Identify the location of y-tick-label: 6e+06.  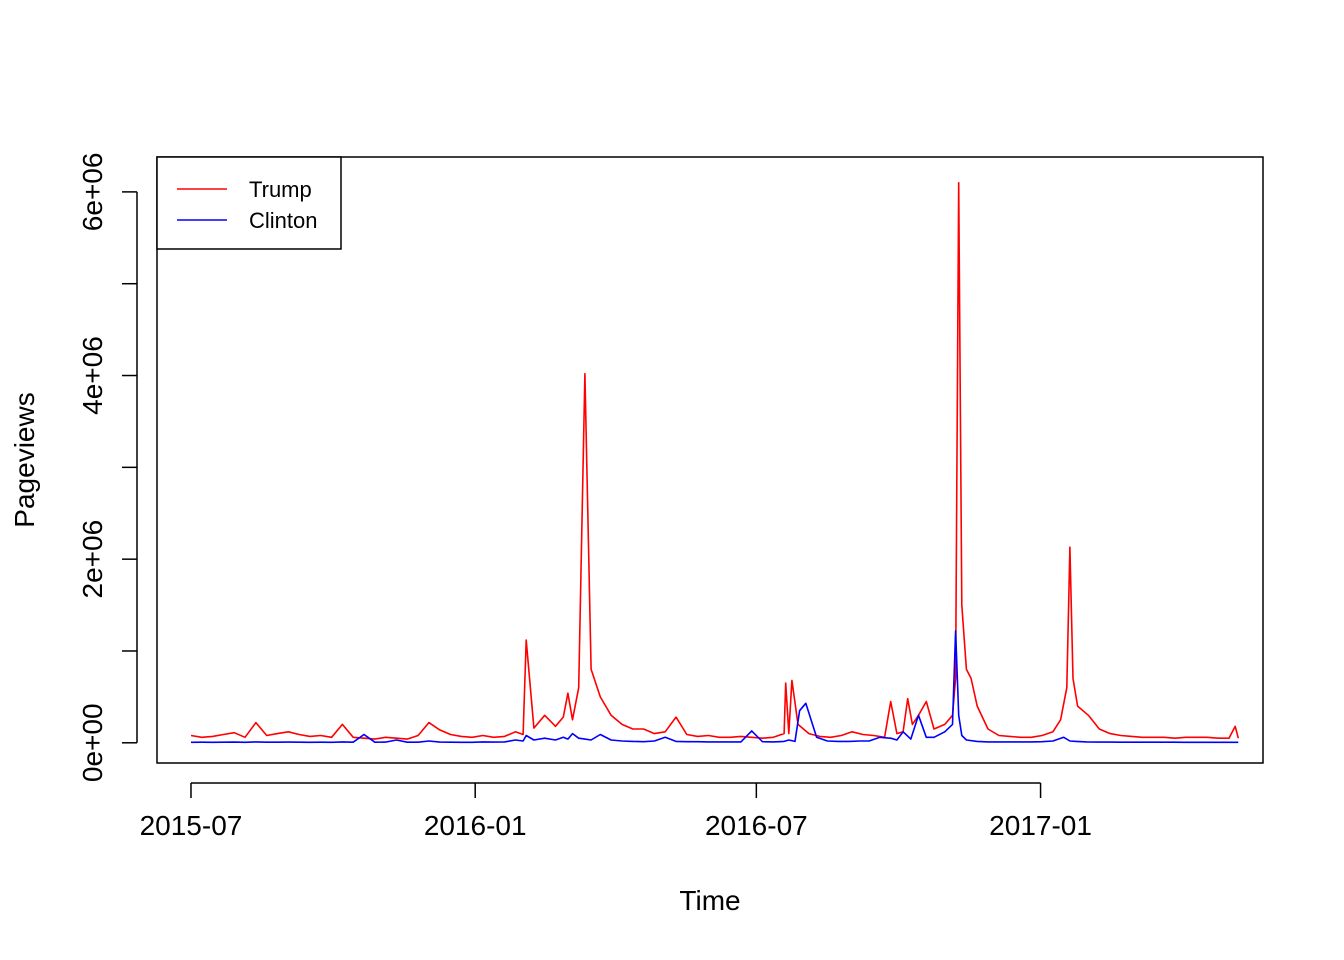
(92, 192).